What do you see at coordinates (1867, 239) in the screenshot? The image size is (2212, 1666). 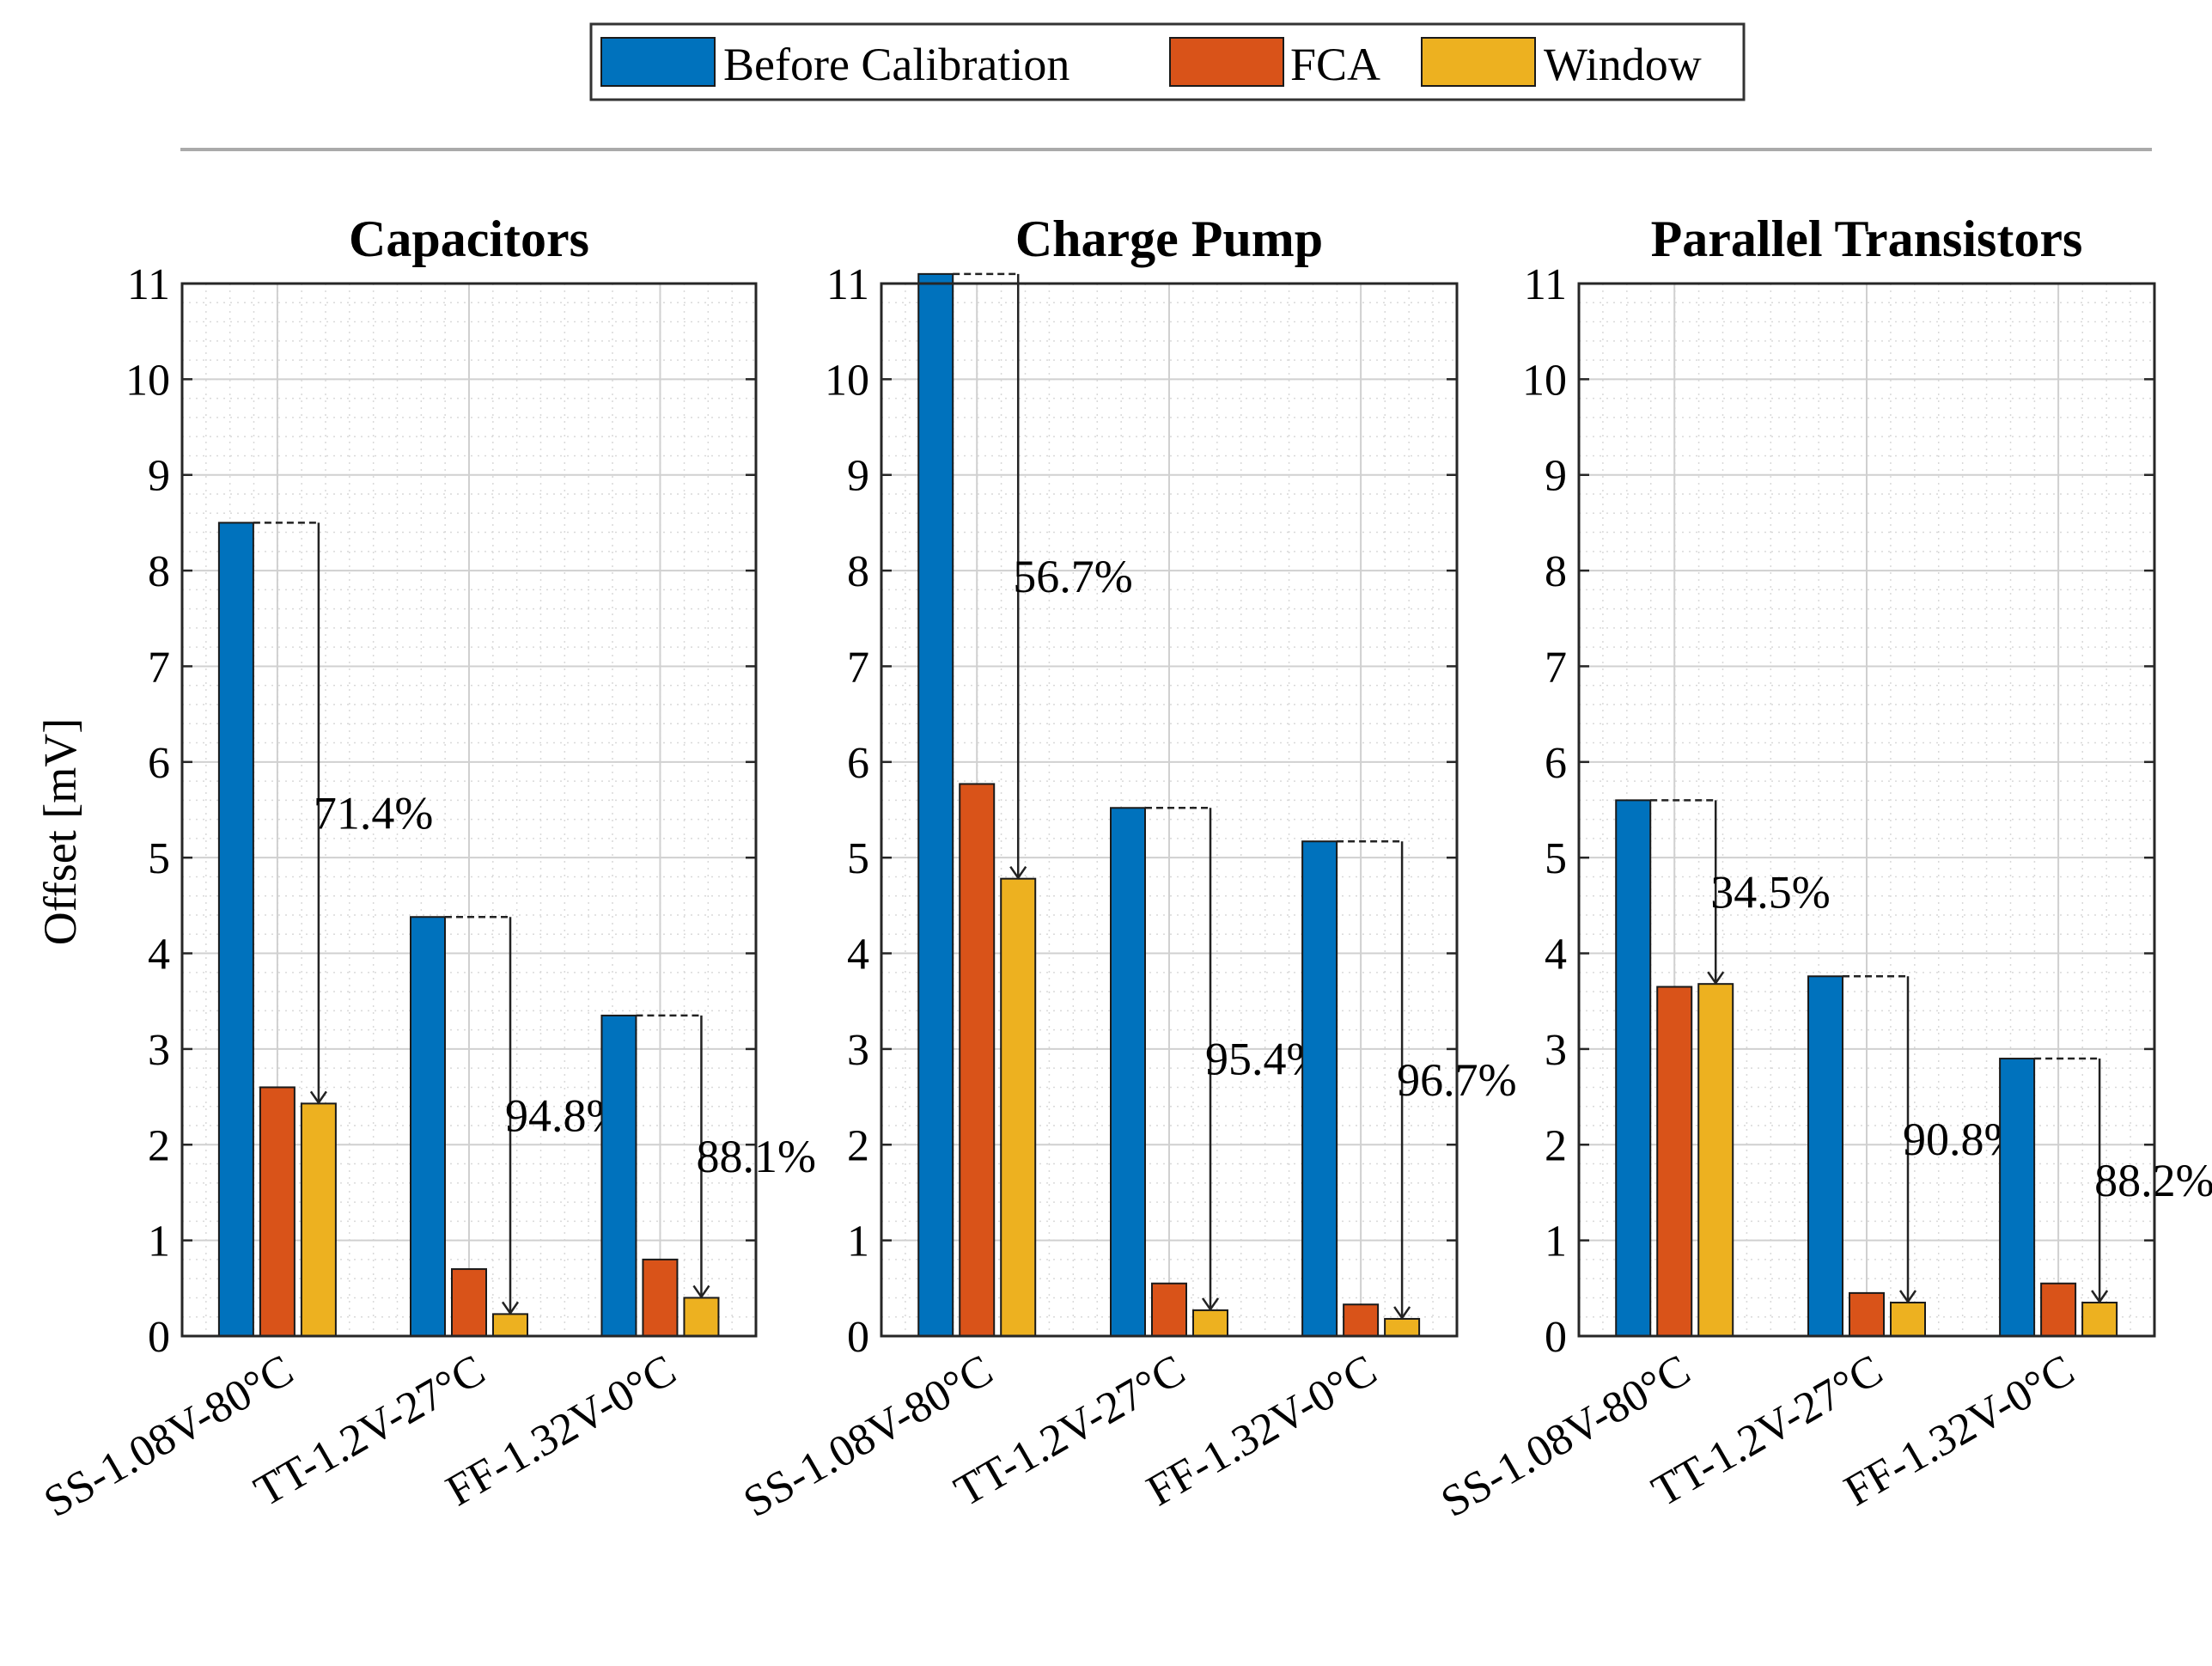 I see `panel-title: Parallel Transistors` at bounding box center [1867, 239].